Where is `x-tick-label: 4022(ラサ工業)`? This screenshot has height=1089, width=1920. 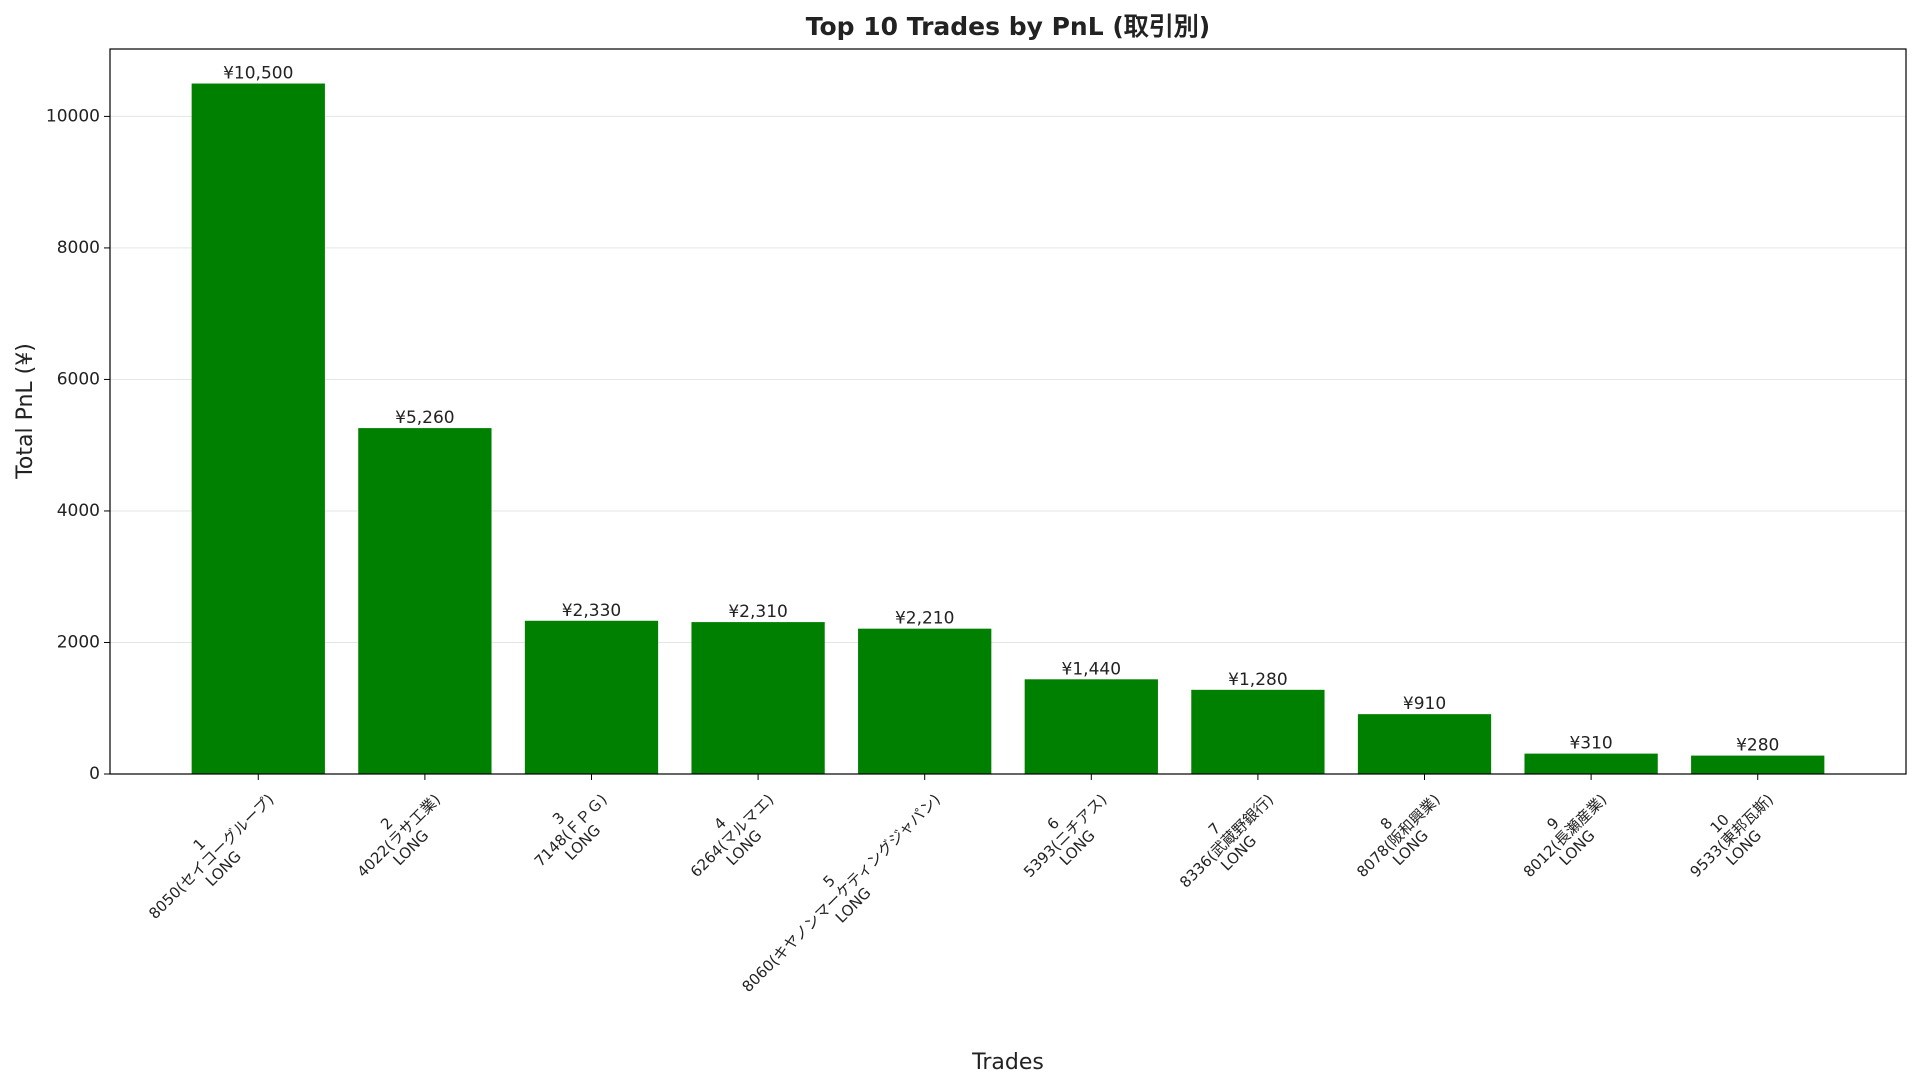 x-tick-label: 4022(ラサ工業) is located at coordinates (399, 835).